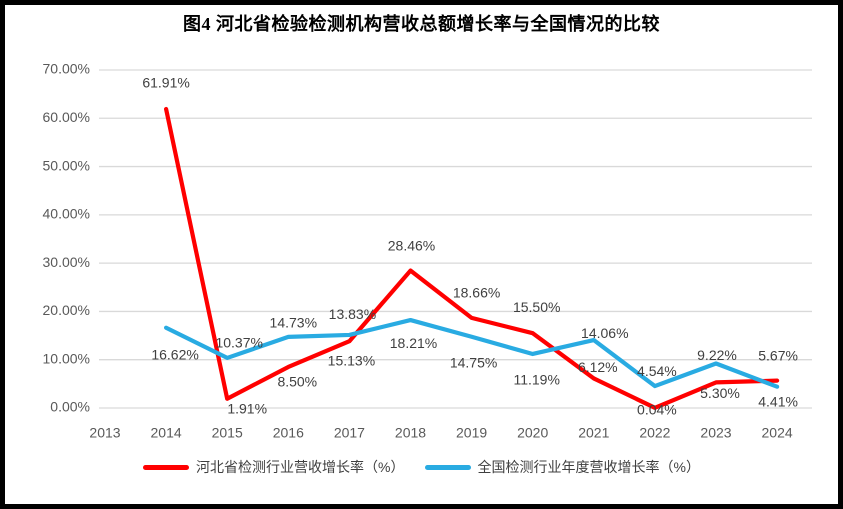 Image resolution: width=843 pixels, height=509 pixels. Describe the element at coordinates (352, 314) in the screenshot. I see `data-label: 13.83%` at that location.